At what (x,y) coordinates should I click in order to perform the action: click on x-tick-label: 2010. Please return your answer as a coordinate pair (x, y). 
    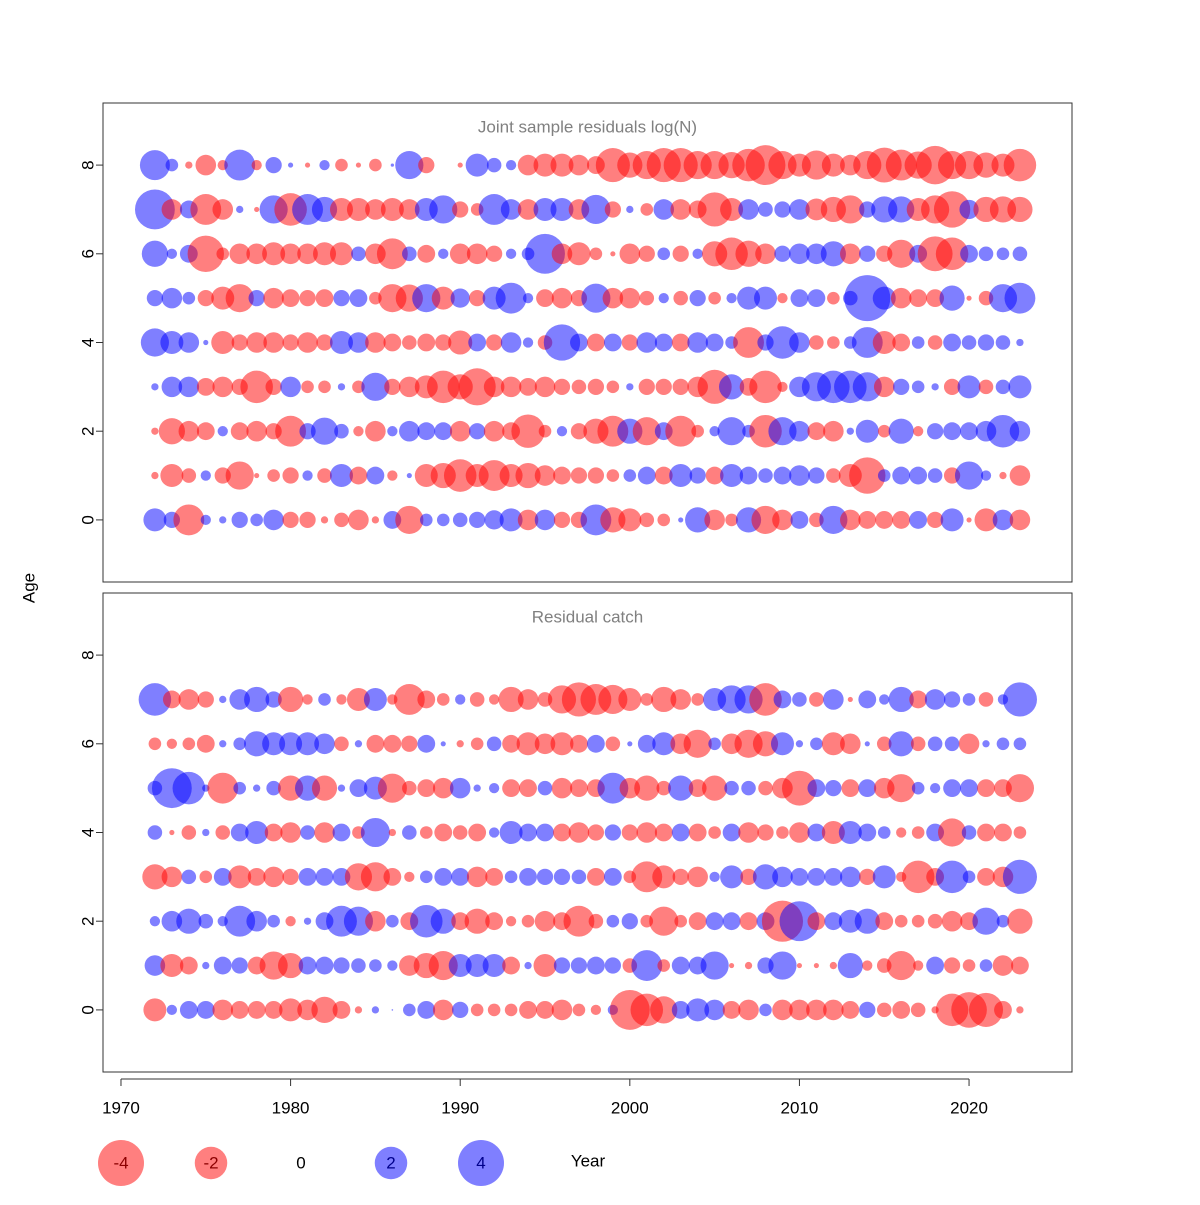
    Looking at the image, I should click on (800, 1107).